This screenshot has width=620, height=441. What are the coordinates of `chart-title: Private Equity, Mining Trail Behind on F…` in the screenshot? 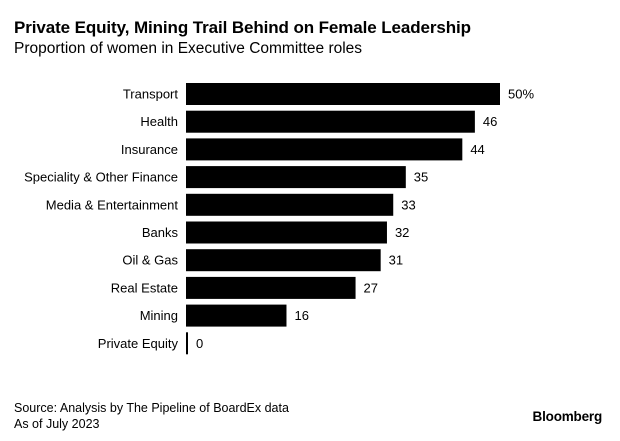 It's located at (242, 27).